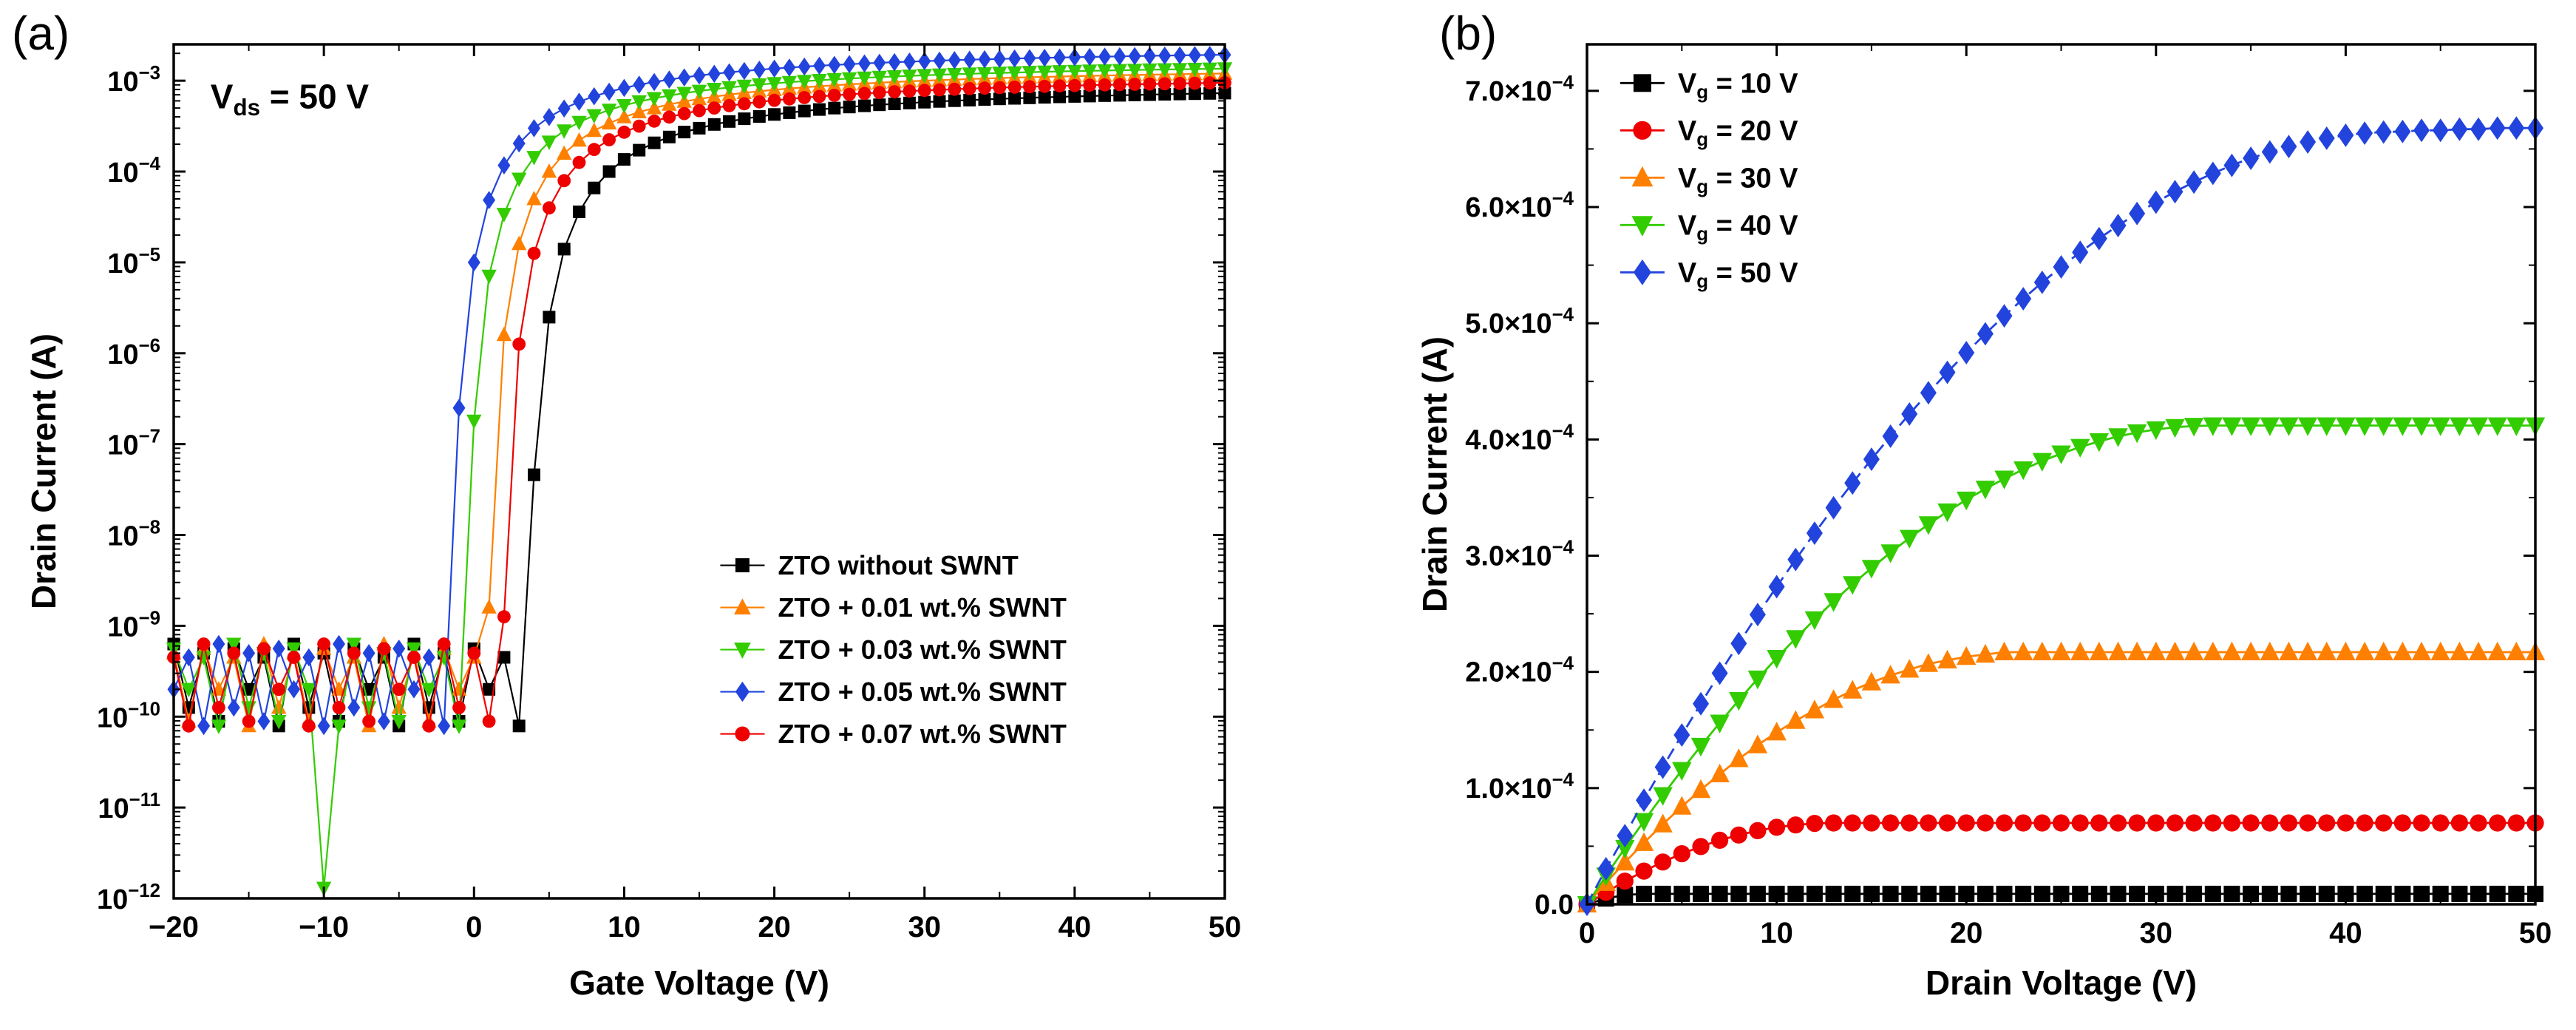 This screenshot has width=2576, height=1030. Describe the element at coordinates (290, 99) in the screenshot. I see `annotation-vds: Vds = 50 V` at that location.